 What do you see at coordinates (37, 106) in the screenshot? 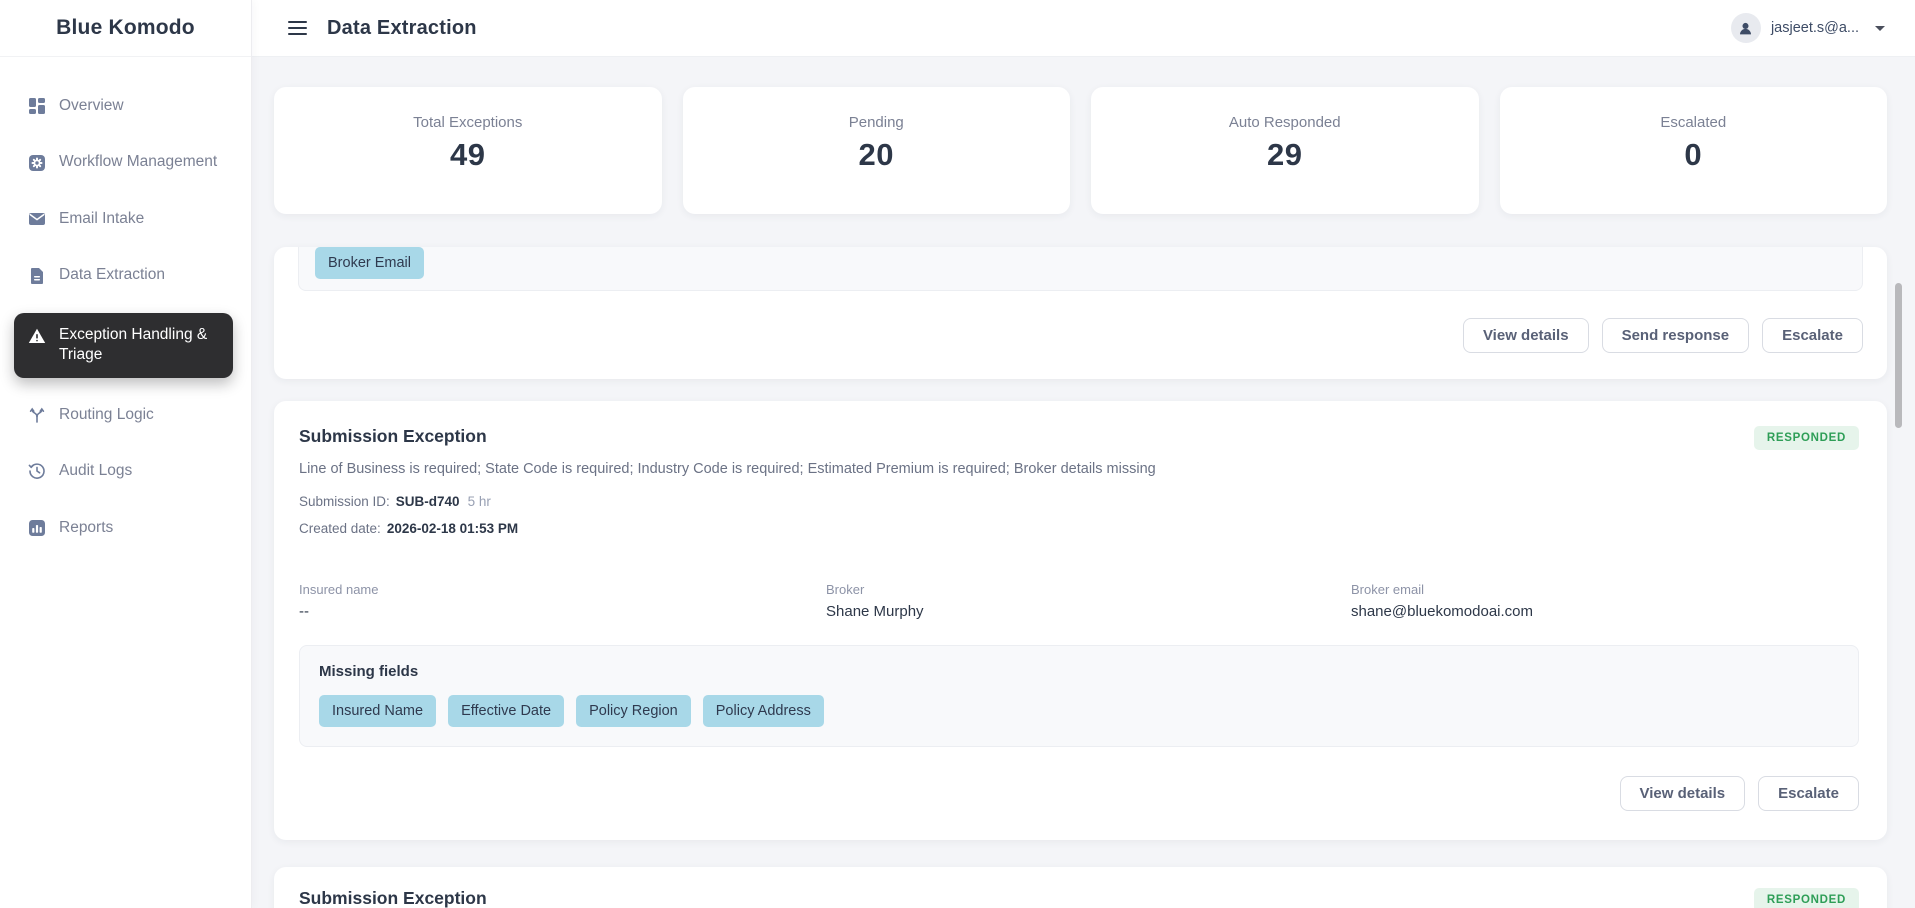
I see `dashboard-icon` at bounding box center [37, 106].